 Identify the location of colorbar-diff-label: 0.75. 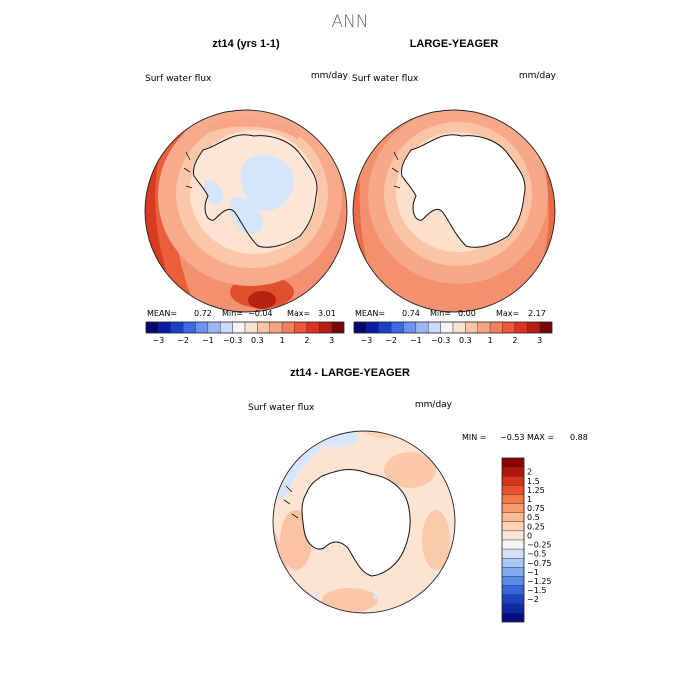
(536, 508).